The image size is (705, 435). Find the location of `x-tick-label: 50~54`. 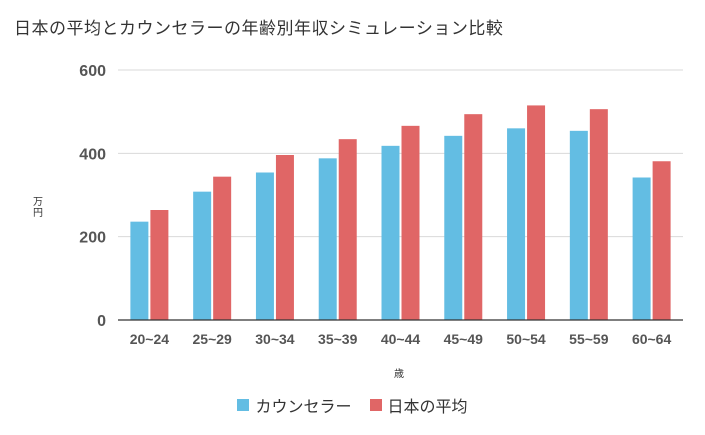

x-tick-label: 50~54 is located at coordinates (526, 339).